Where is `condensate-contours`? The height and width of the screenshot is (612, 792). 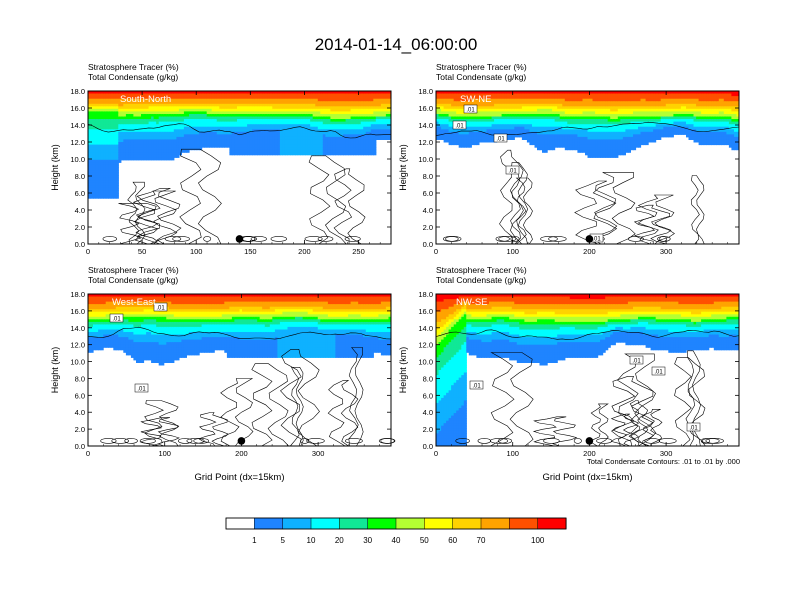 condensate-contours is located at coordinates (587, 388).